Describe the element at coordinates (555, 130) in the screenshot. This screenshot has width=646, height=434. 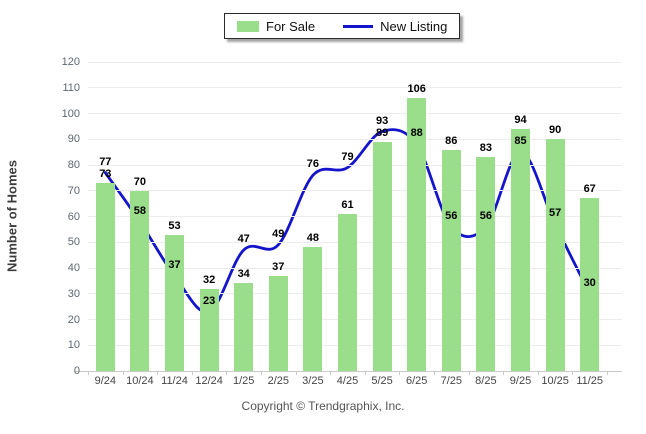
I see `bar-value-label: 90` at that location.